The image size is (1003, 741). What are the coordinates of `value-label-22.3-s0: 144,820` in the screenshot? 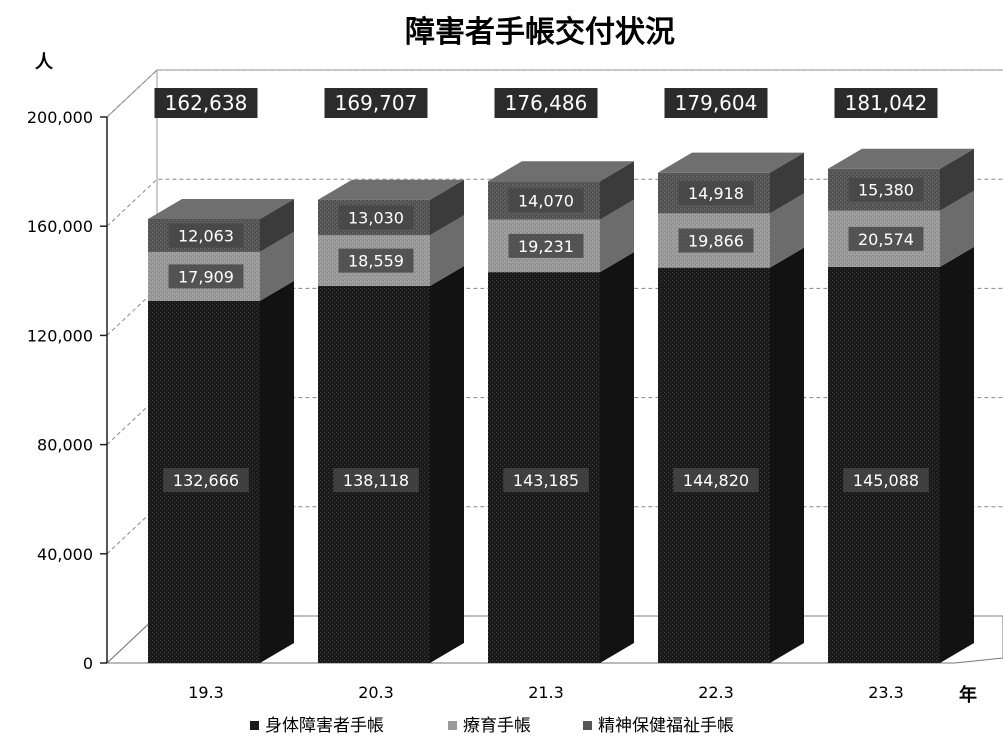 It's located at (716, 480).